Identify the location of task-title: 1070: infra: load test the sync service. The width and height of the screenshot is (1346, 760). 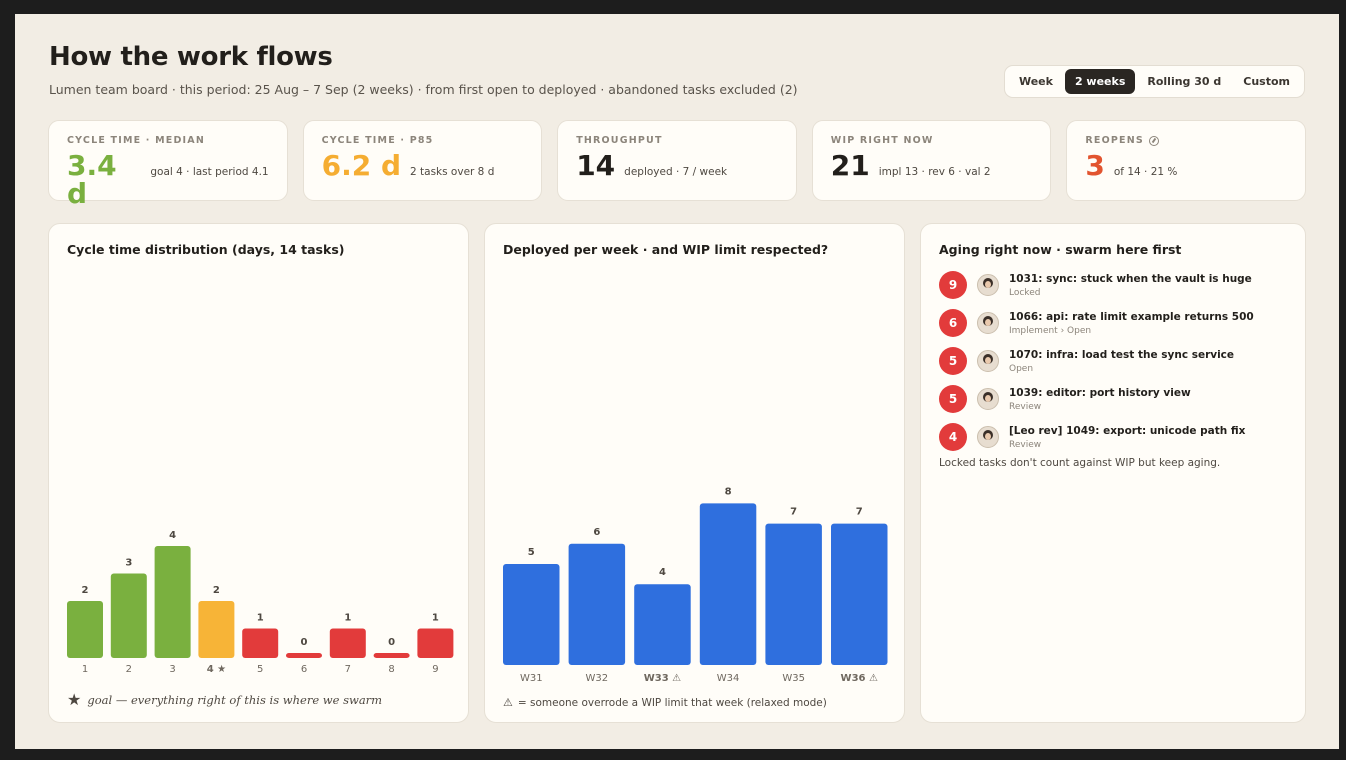
(1122, 354).